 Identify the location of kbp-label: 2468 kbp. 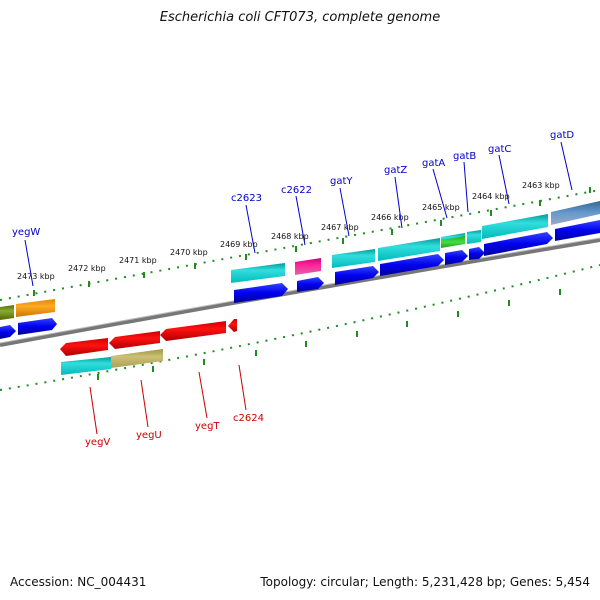
(290, 236).